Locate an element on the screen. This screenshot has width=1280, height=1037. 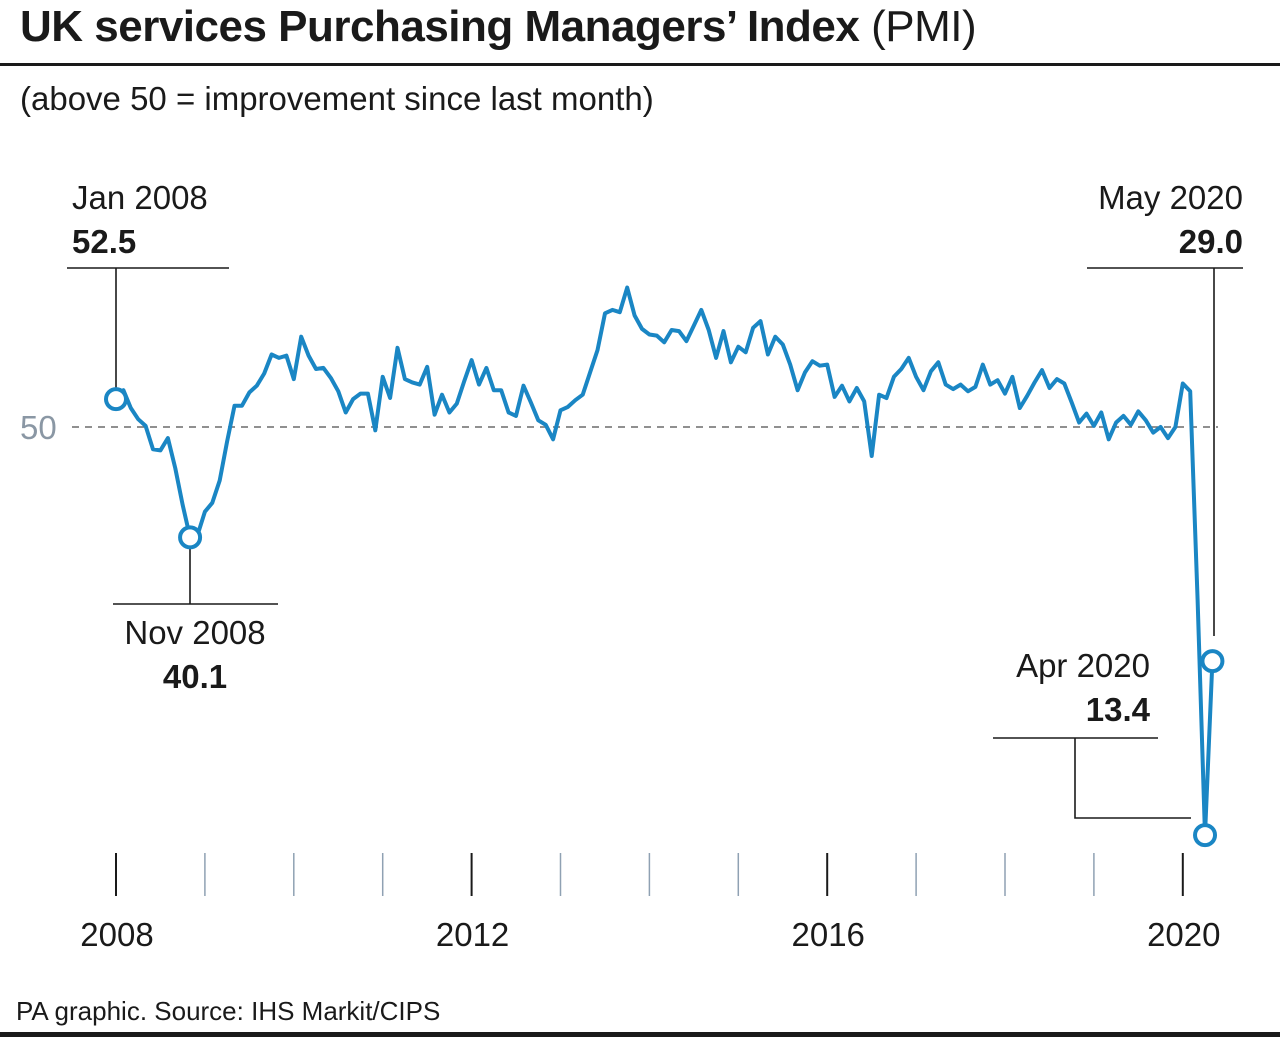
x-axis-ticks is located at coordinates (649, 874).